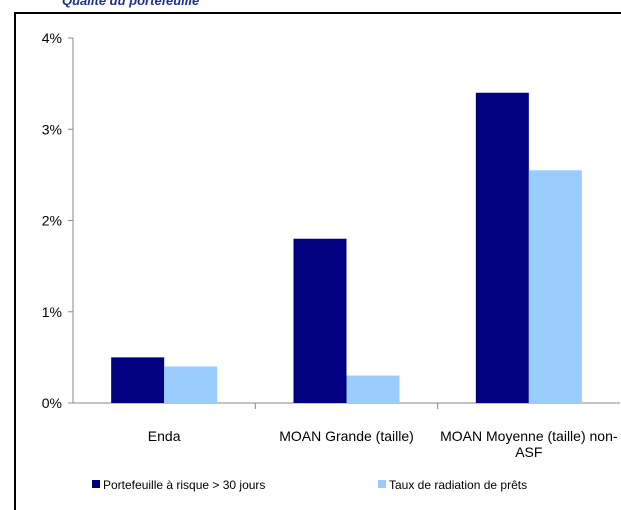 This screenshot has height=510, width=621. I want to click on x-tick-label: MOAN Grande (taille), so click(346, 436).